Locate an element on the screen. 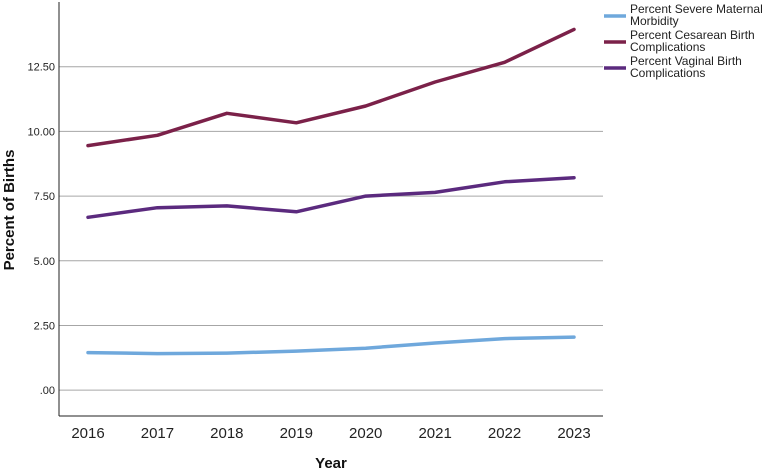 This screenshot has height=469, width=768. x-axis-title: Year is located at coordinates (331, 462).